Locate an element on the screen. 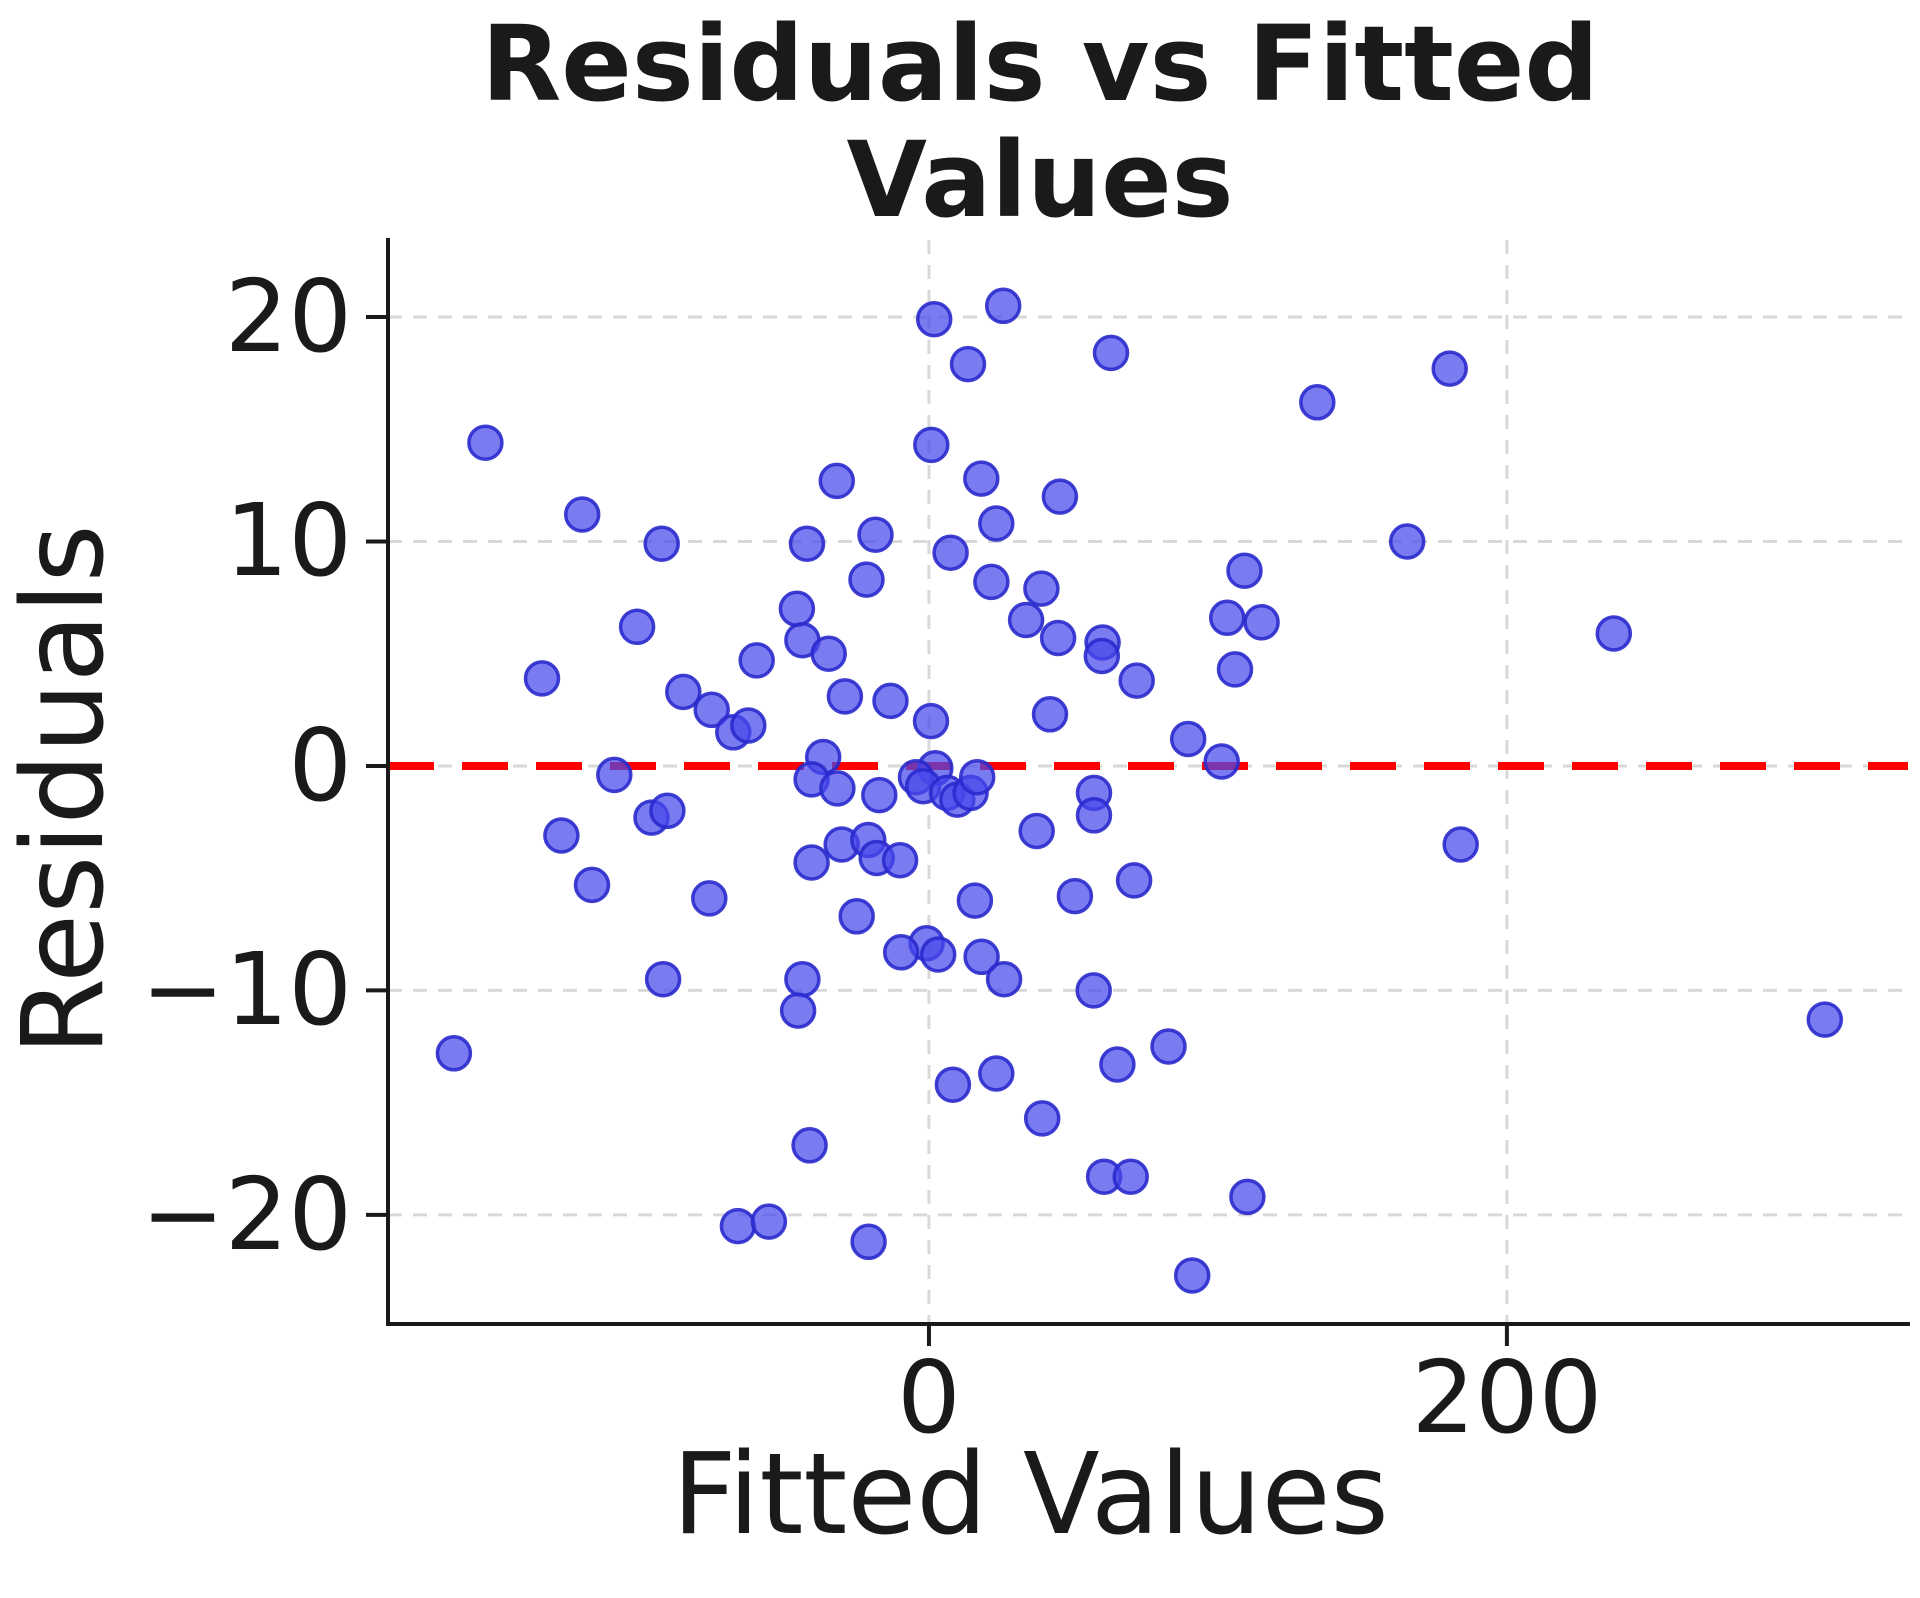 This screenshot has height=1598, width=1920. chart-title: Residuals vs Fitted Values is located at coordinates (1040, 122).